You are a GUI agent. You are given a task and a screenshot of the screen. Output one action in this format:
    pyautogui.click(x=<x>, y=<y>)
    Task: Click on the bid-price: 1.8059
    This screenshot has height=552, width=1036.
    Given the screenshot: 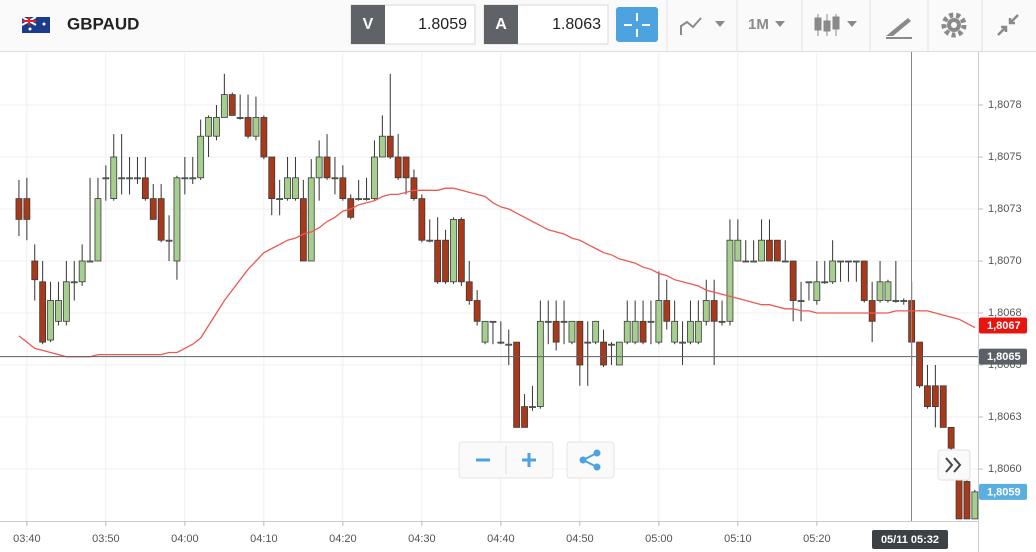 What is the action you would take?
    pyautogui.click(x=442, y=24)
    